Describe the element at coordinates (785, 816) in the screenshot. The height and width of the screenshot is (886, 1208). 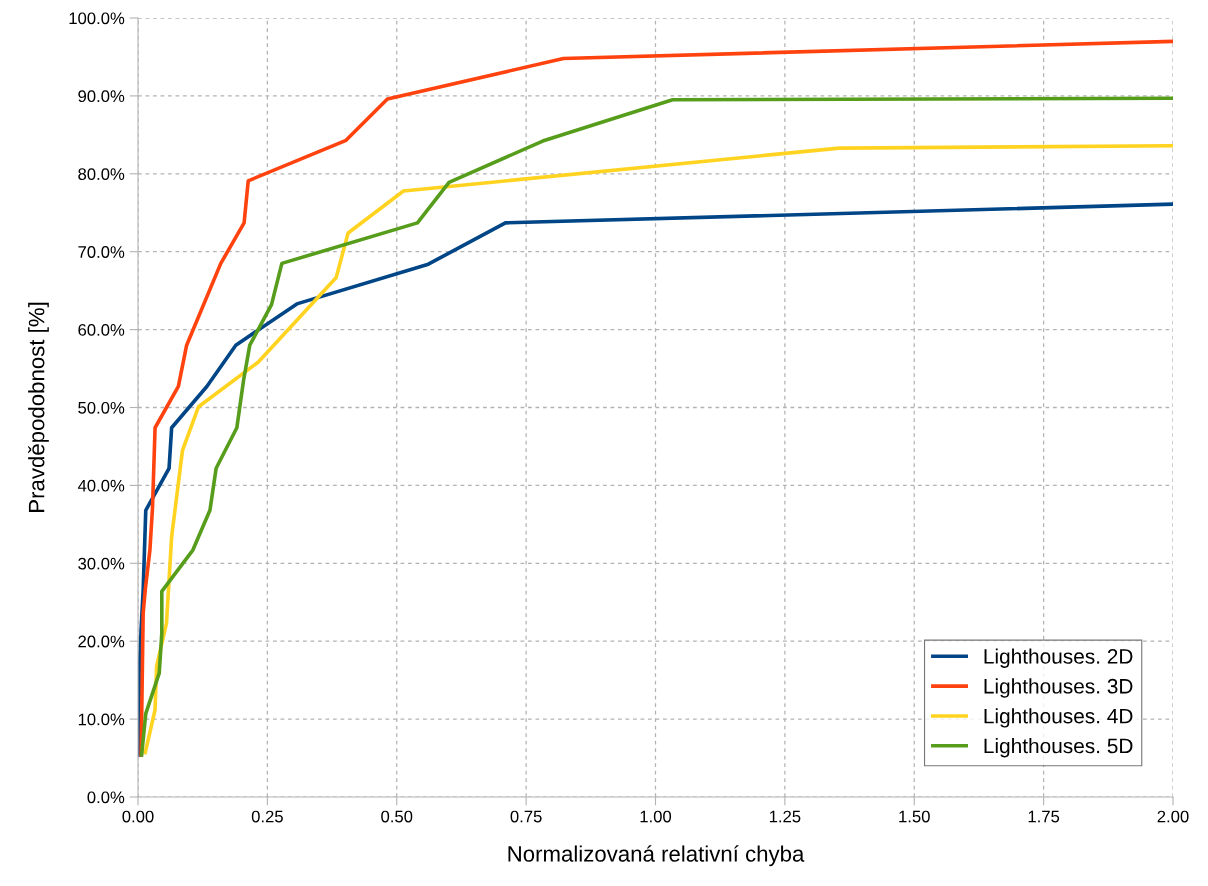
I see `x-tick-label: 1.25` at that location.